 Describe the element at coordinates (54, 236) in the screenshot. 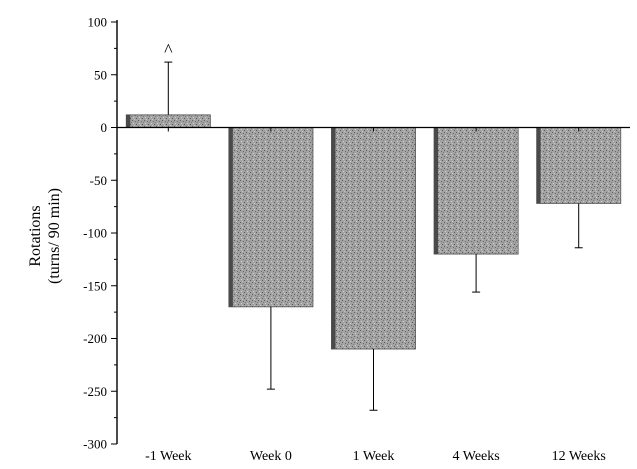

I see `y-axis-label-line: (turns/ 90 min)` at that location.